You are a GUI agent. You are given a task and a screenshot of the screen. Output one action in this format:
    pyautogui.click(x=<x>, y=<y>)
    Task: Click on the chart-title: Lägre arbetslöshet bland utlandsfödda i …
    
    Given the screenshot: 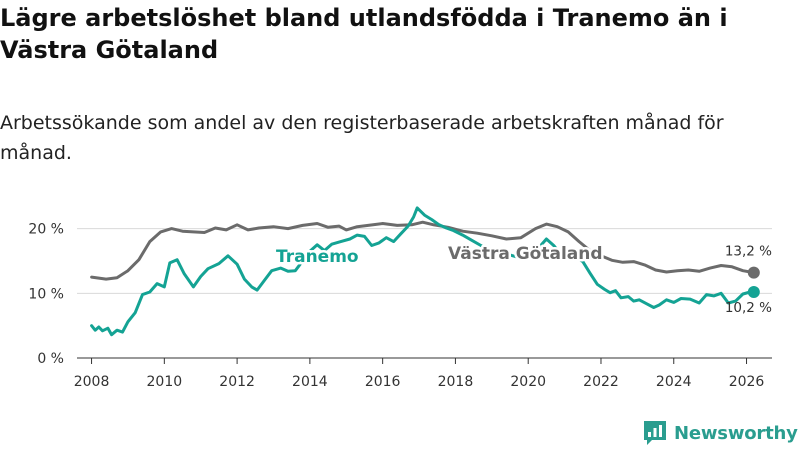 What is the action you would take?
    pyautogui.click(x=364, y=34)
    